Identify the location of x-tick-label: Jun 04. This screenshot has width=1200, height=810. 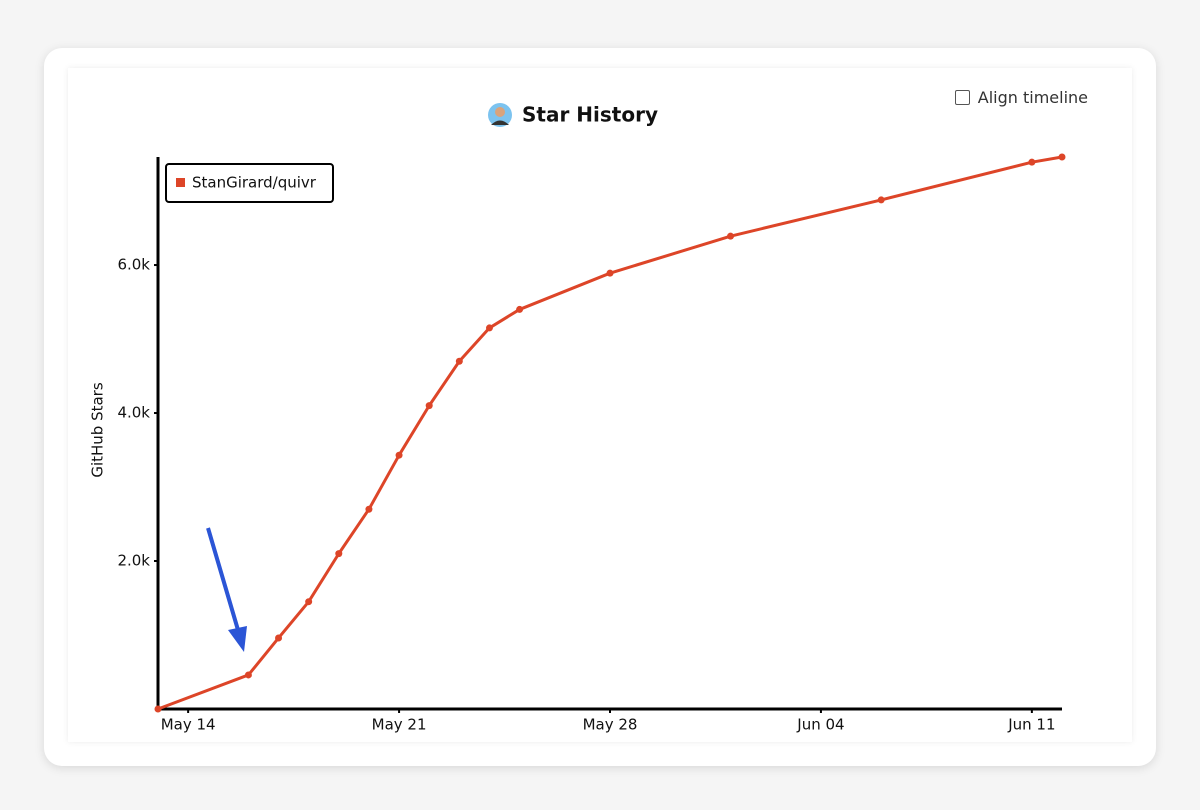
(820, 725).